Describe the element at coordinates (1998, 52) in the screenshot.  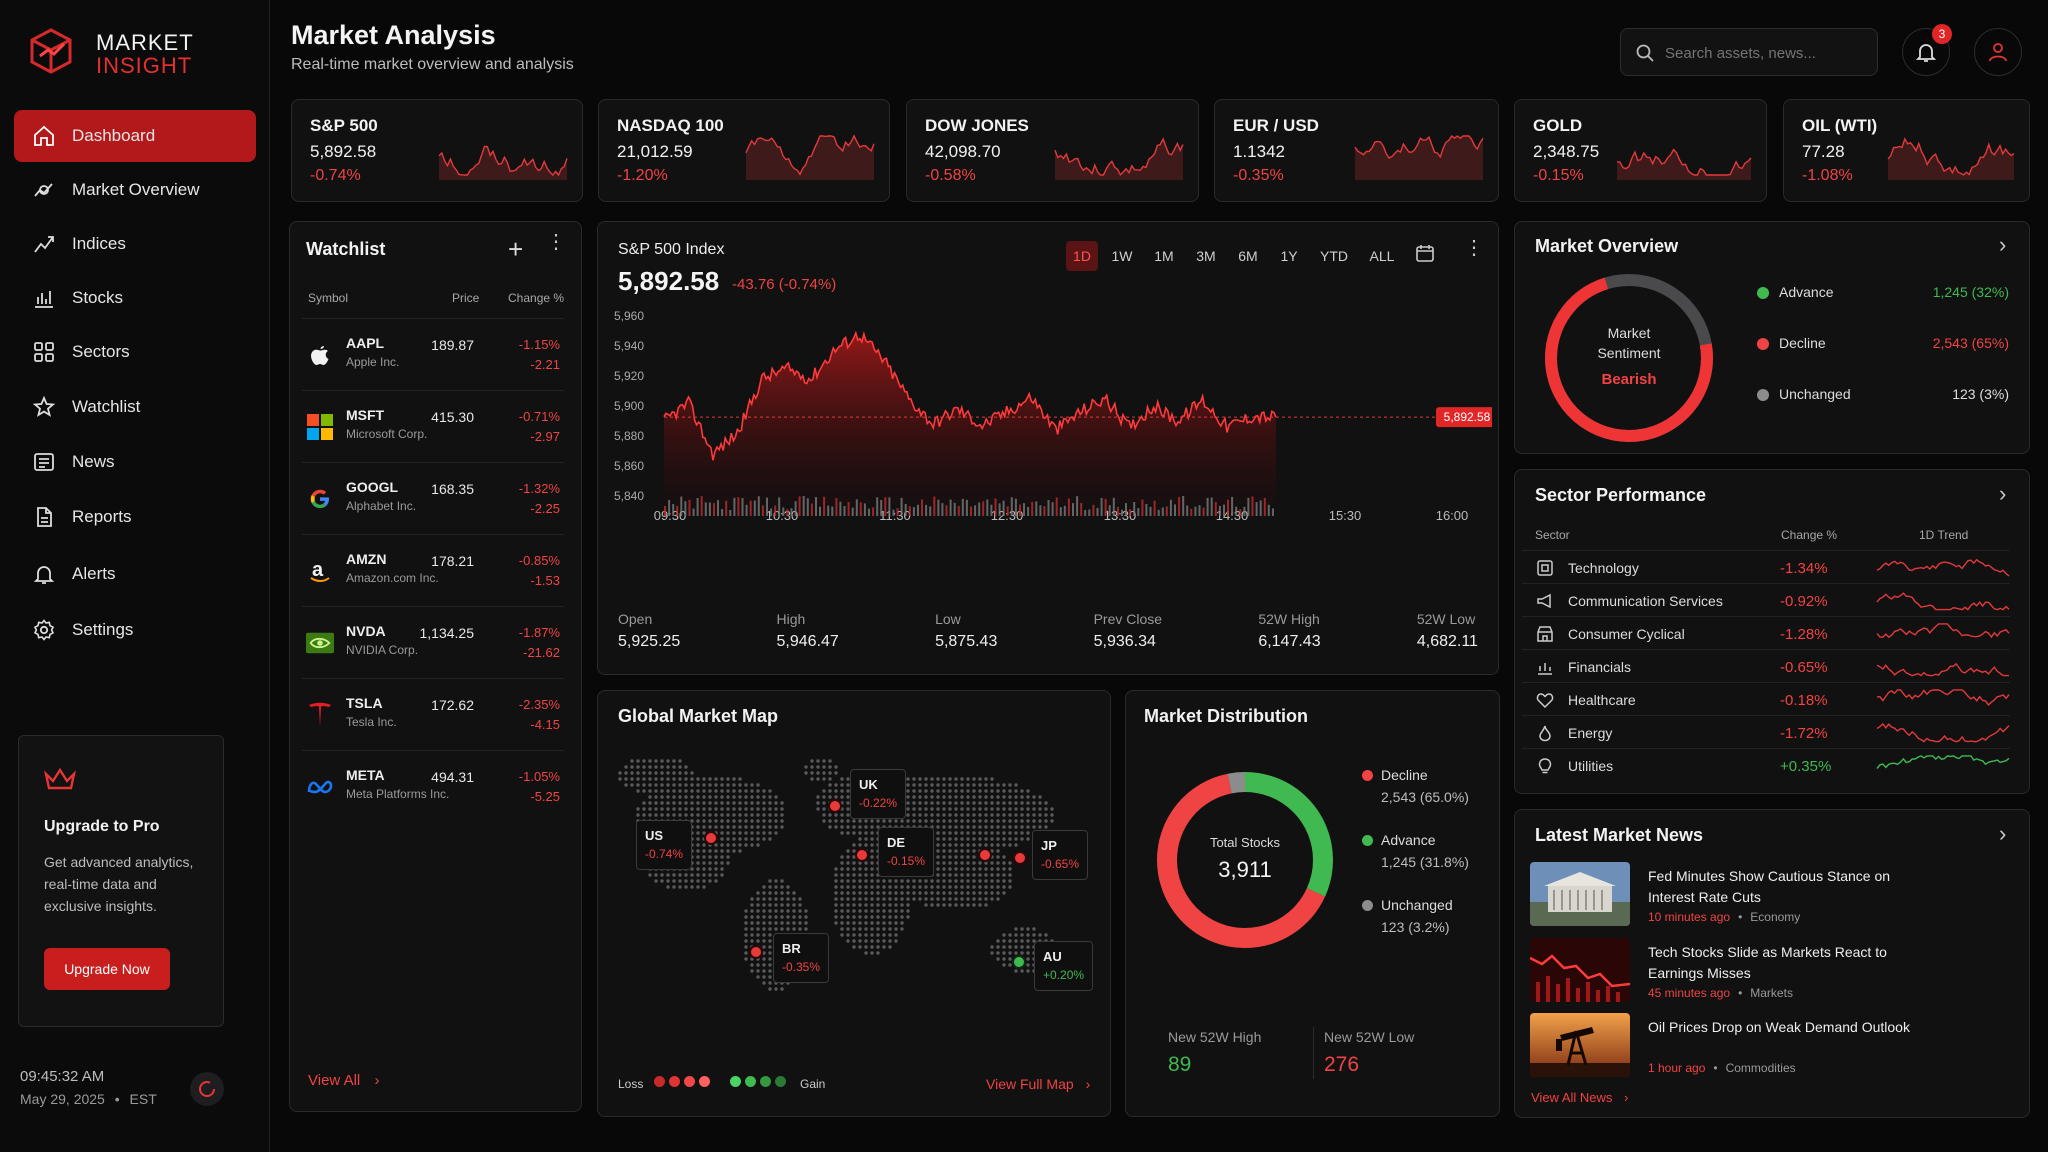
I see `profile-button` at that location.